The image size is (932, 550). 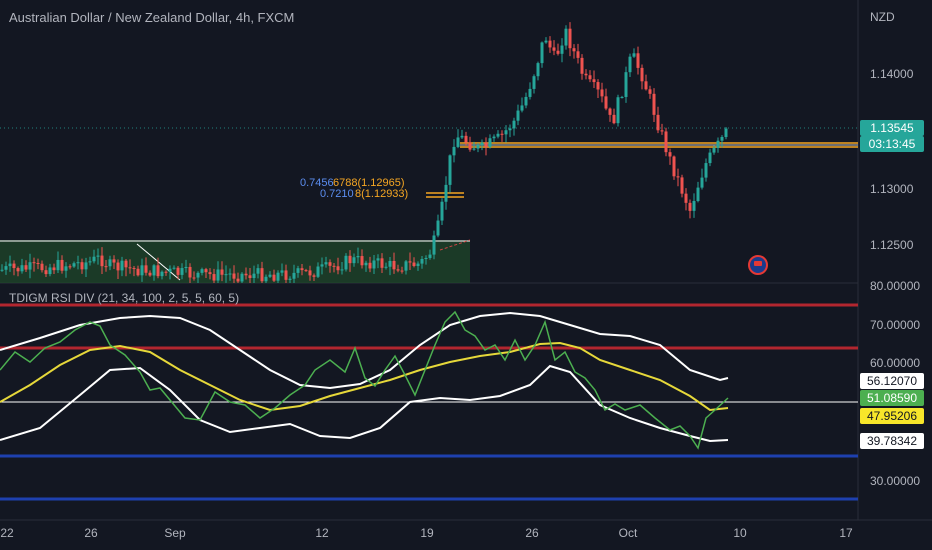 I want to click on rsi-tick-70: 70.00000, so click(x=895, y=325).